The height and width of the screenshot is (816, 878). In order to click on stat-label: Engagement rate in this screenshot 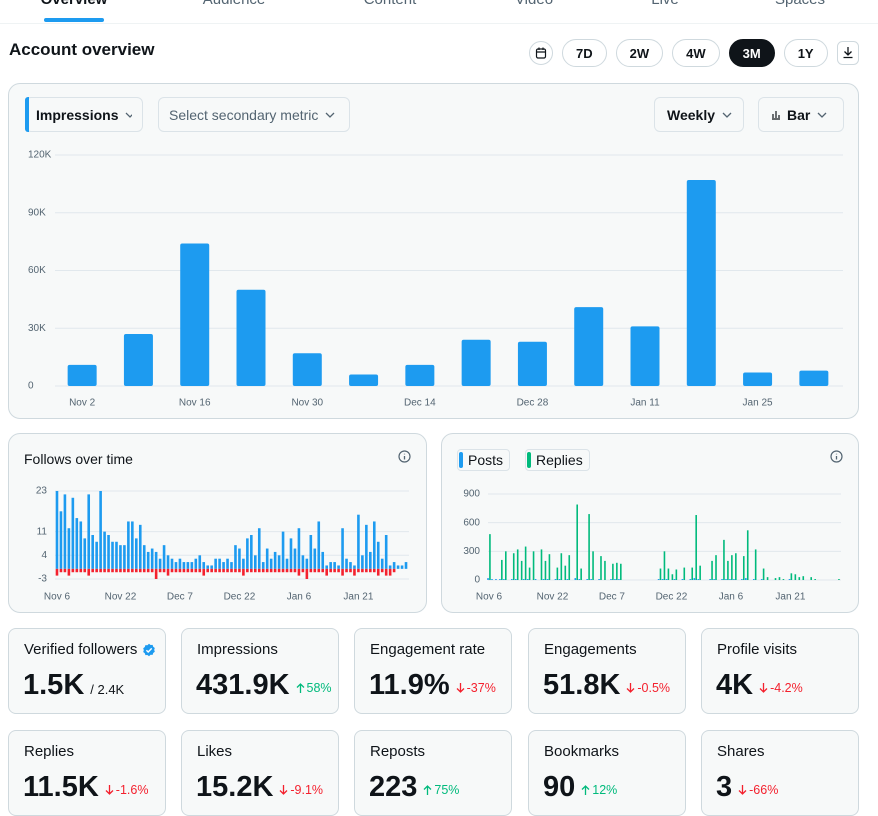, I will do `click(428, 649)`.